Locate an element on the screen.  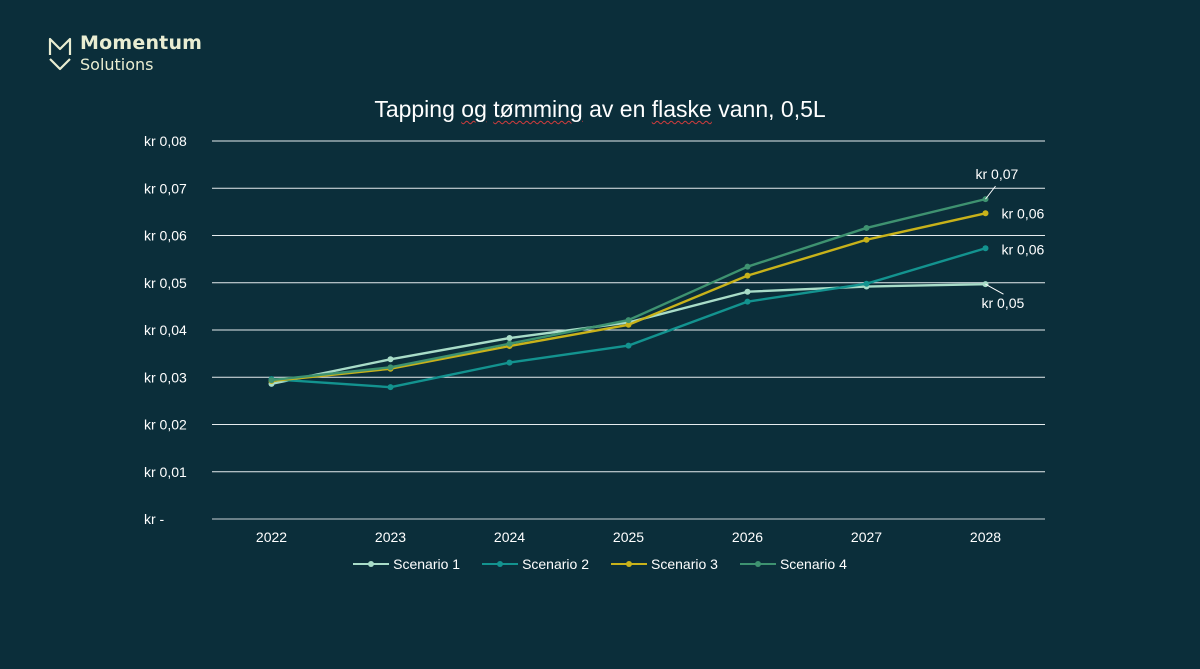
brand-logo: Momentum Solutions is located at coordinates (125, 54).